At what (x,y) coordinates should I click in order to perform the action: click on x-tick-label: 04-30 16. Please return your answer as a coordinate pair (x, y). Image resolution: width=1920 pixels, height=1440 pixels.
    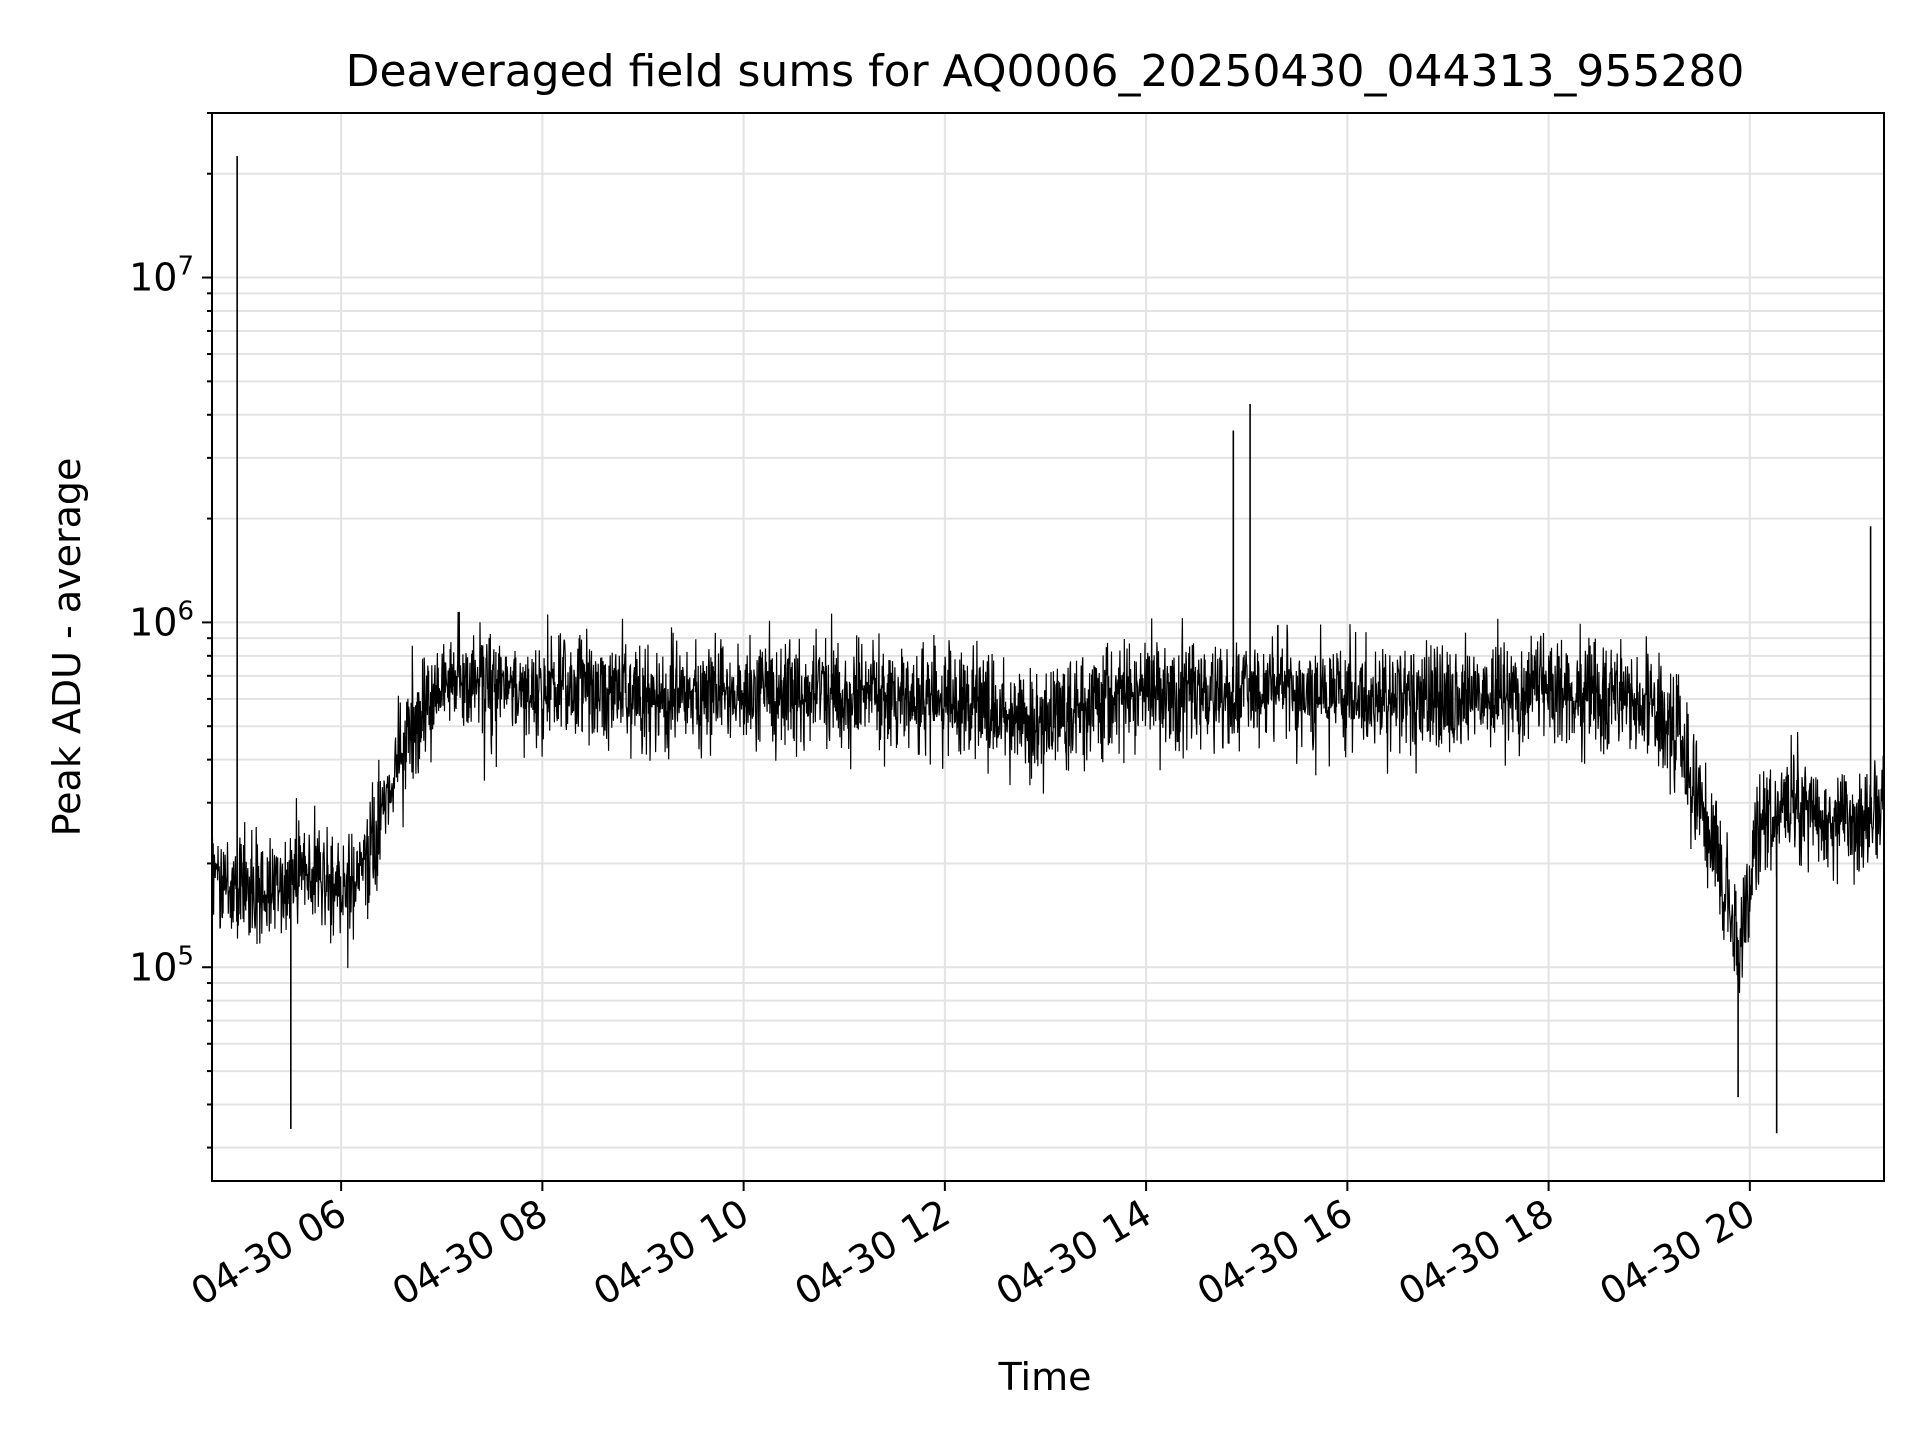
    Looking at the image, I should click on (1275, 1253).